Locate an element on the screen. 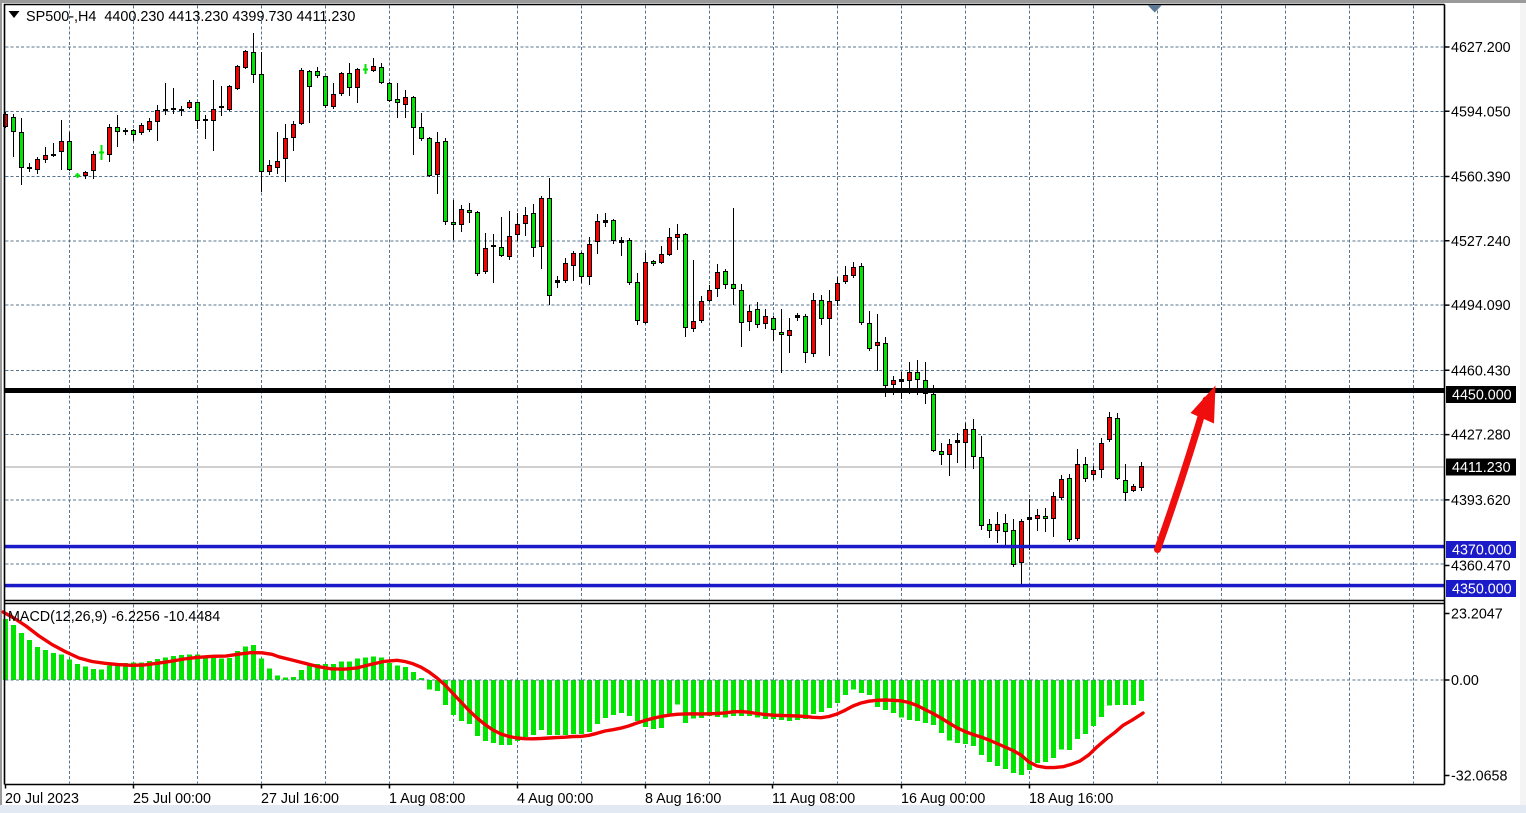  svg-text: 23.2047 is located at coordinates (1477, 615).